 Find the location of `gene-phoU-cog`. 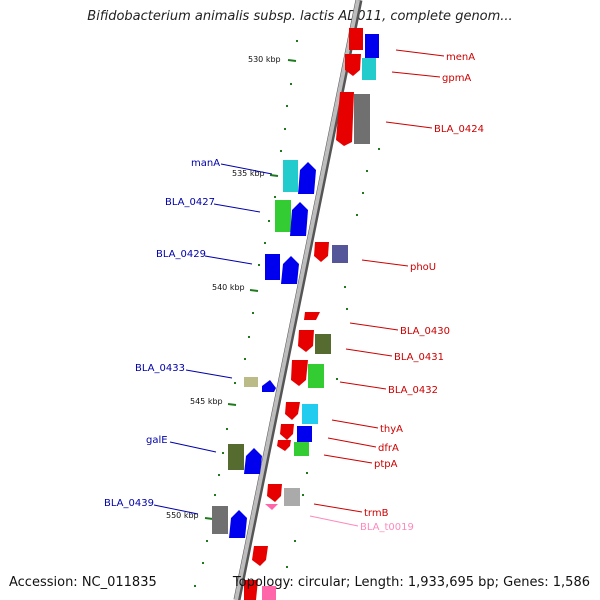

gene-phoU-cog is located at coordinates (340, 254).